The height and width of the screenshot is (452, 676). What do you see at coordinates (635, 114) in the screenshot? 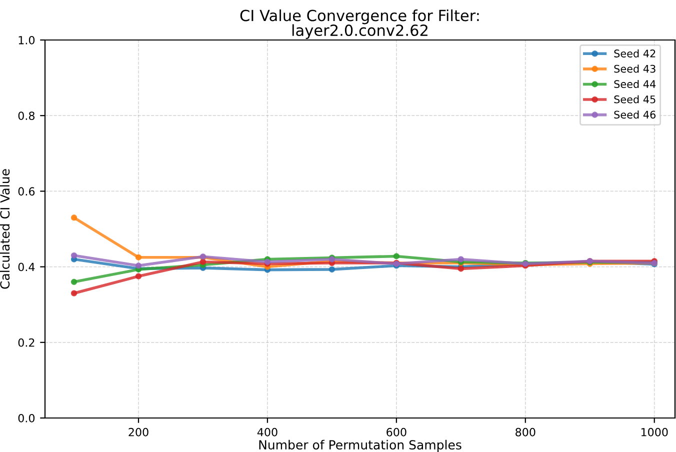
I see `legend-label: Seed 46` at bounding box center [635, 114].